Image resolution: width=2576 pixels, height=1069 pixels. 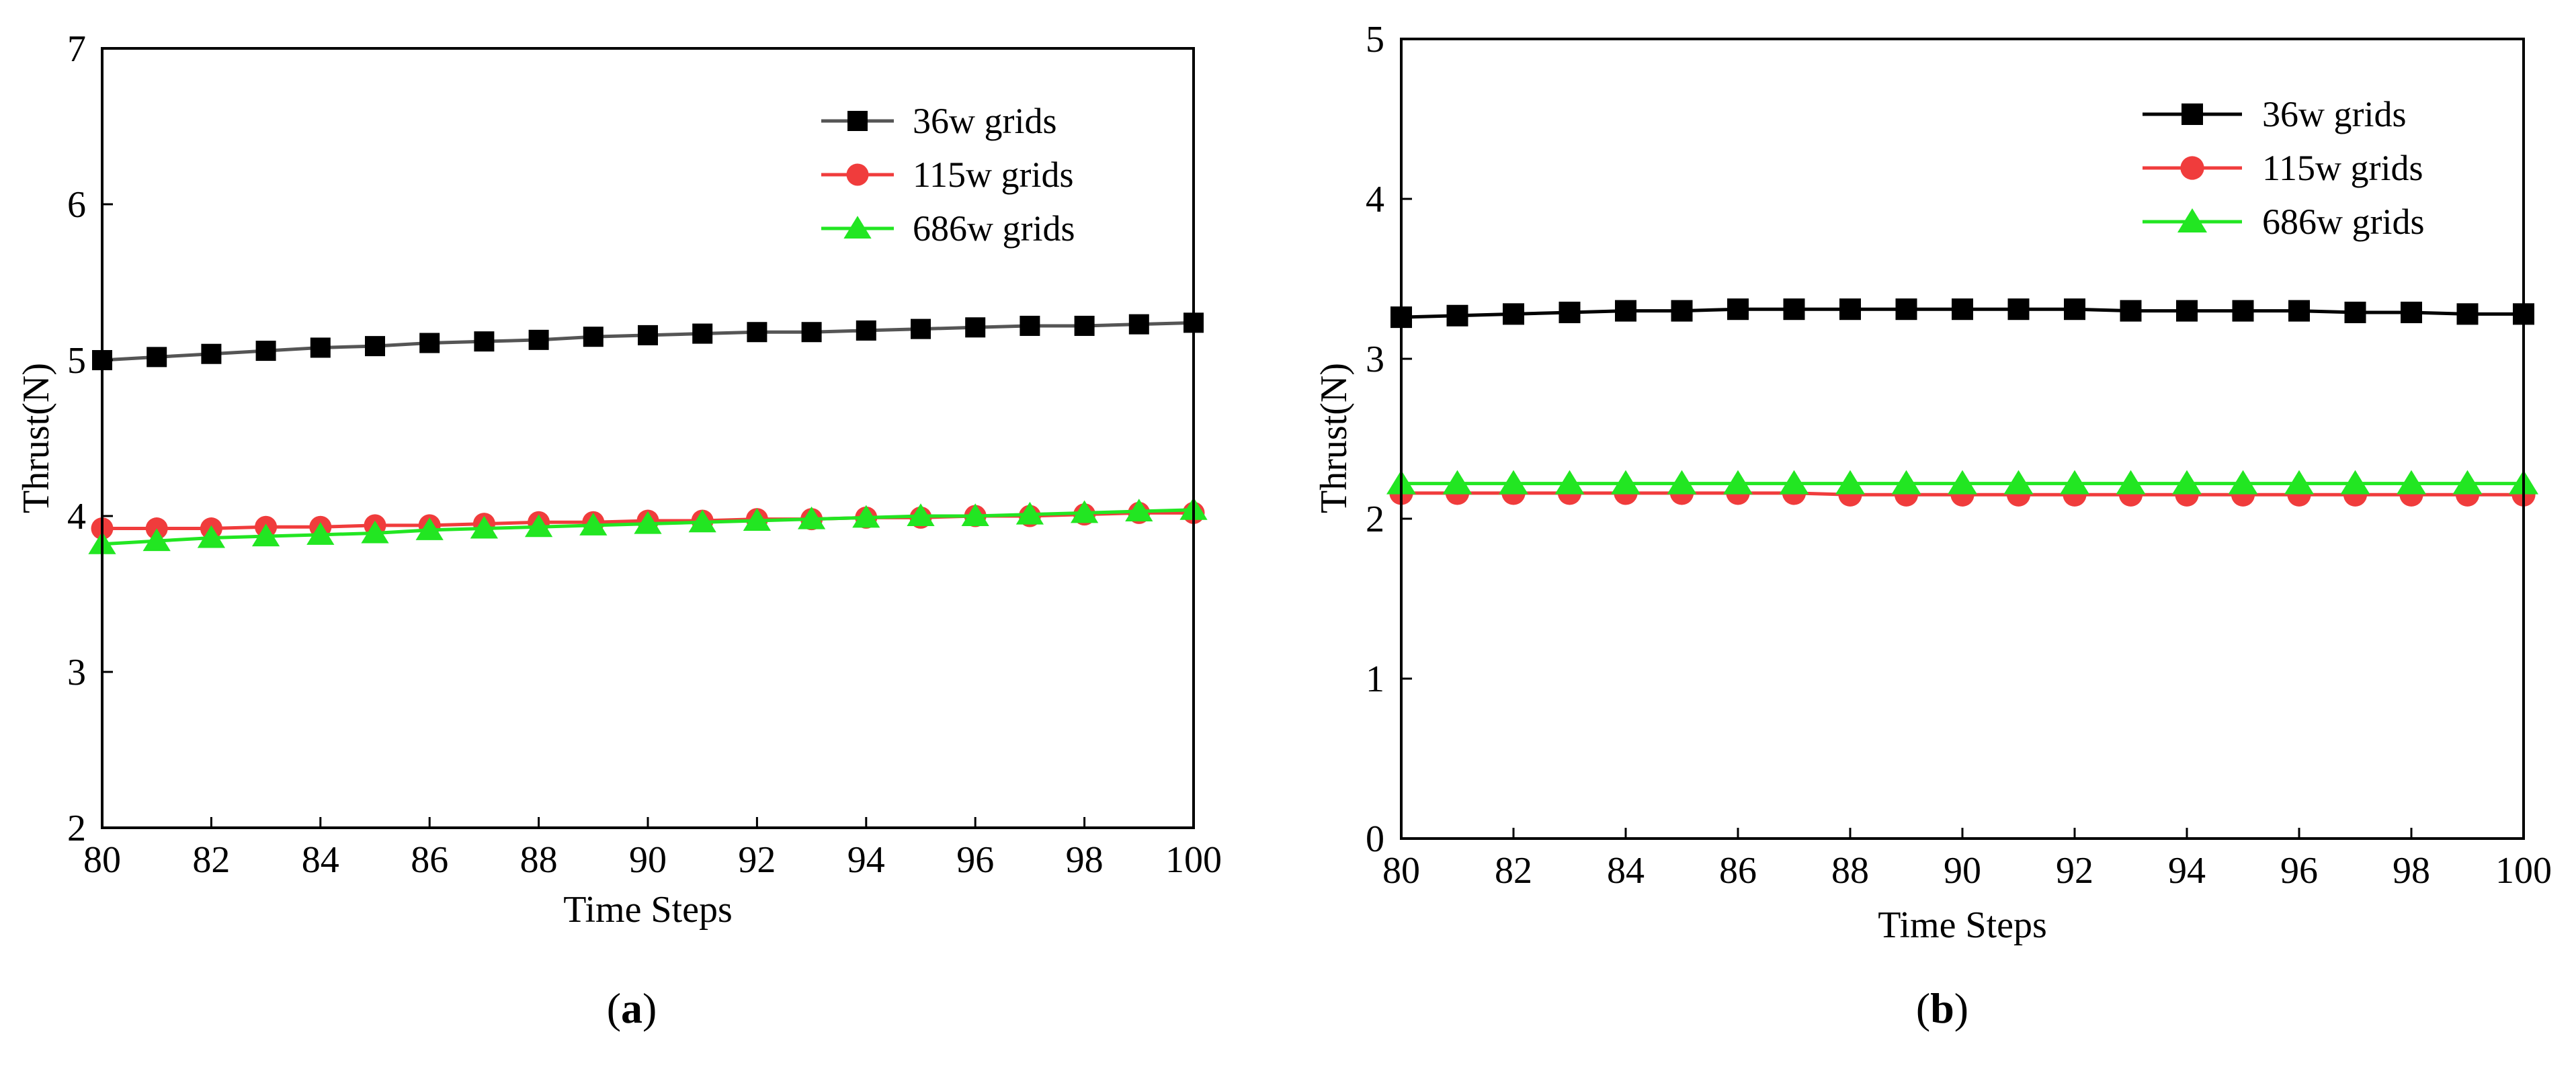 What do you see at coordinates (631, 1008) in the screenshot?
I see `panel-a-caption-letter: a` at bounding box center [631, 1008].